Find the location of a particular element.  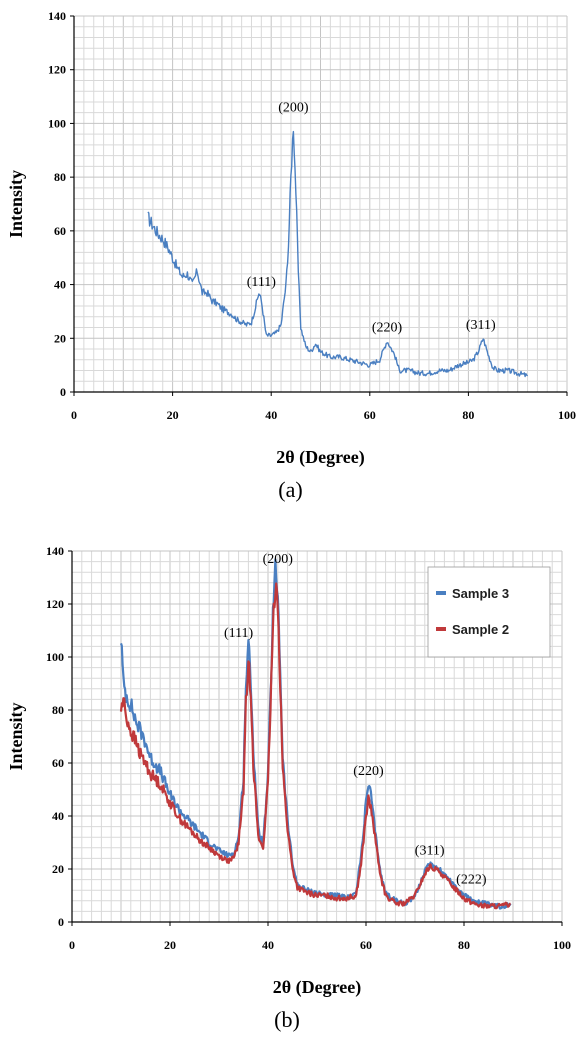

figure-caption: (b) is located at coordinates (287, 1019).